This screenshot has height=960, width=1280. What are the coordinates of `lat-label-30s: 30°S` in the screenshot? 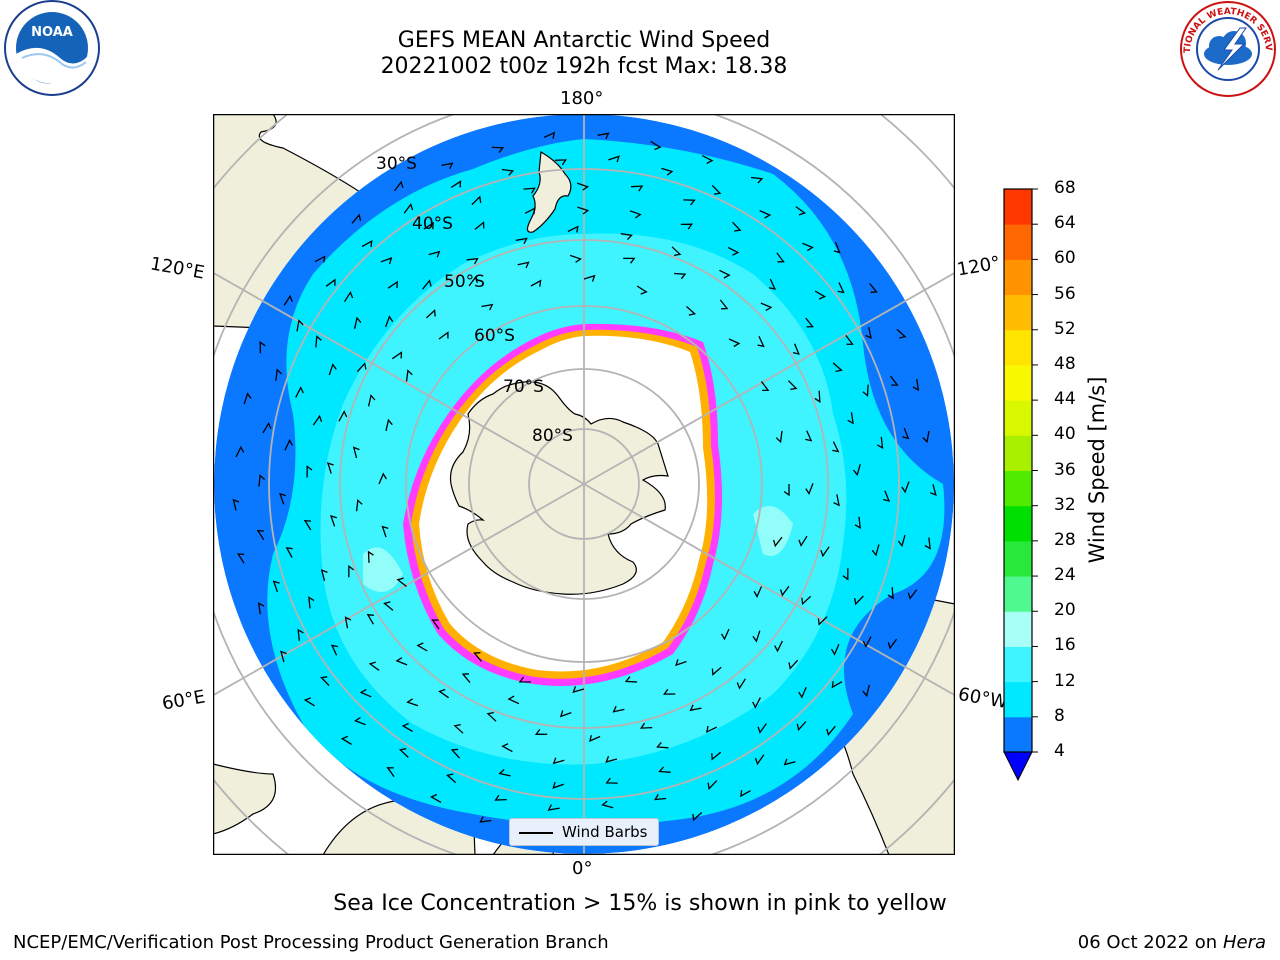 It's located at (396, 164).